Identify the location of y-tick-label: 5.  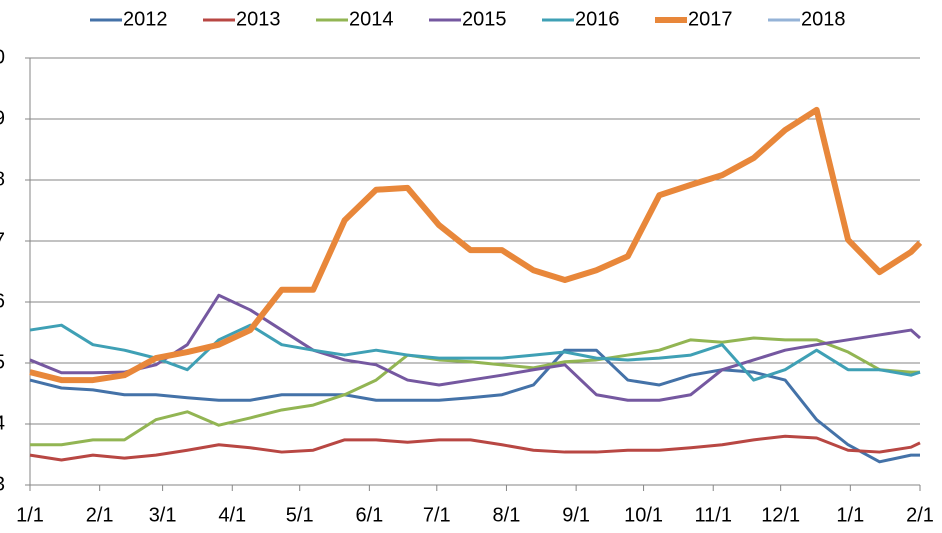
(2, 362).